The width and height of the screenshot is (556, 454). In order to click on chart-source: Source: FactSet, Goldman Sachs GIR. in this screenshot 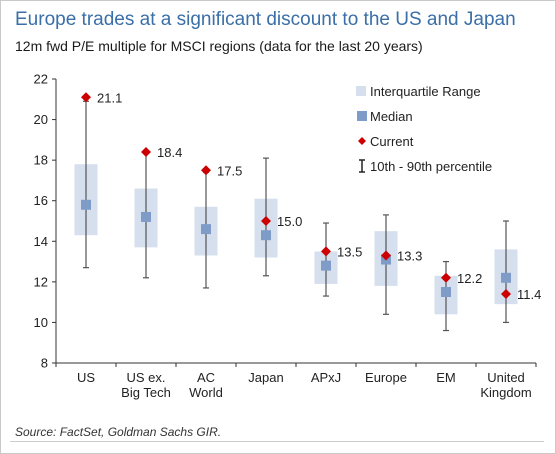, I will do `click(118, 432)`.